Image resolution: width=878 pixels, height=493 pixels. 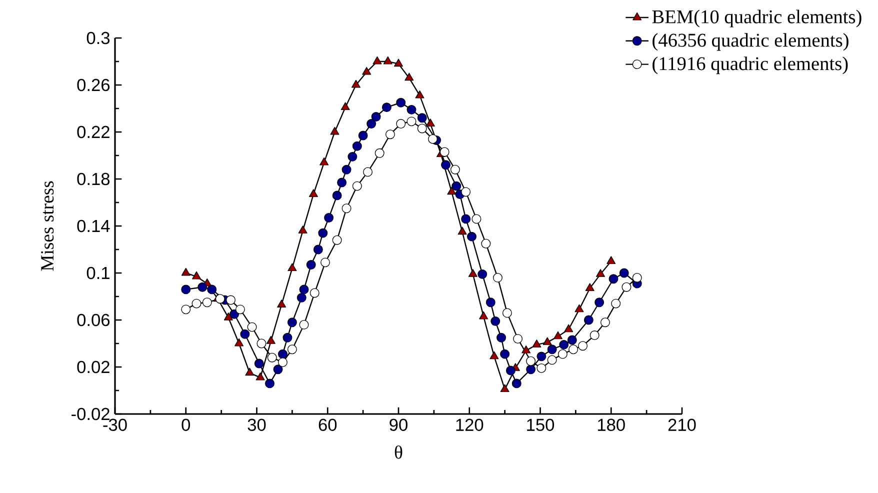 I want to click on y-tick-label: -0.02, so click(x=91, y=414).